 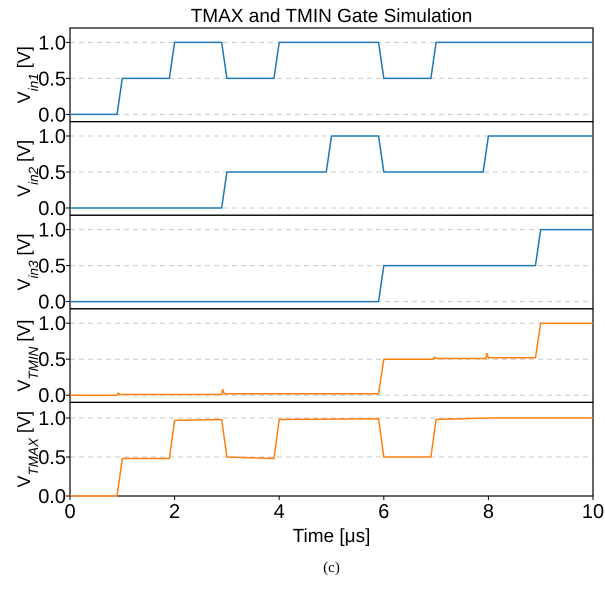 What do you see at coordinates (488, 512) in the screenshot?
I see `x-tick-label: 8` at bounding box center [488, 512].